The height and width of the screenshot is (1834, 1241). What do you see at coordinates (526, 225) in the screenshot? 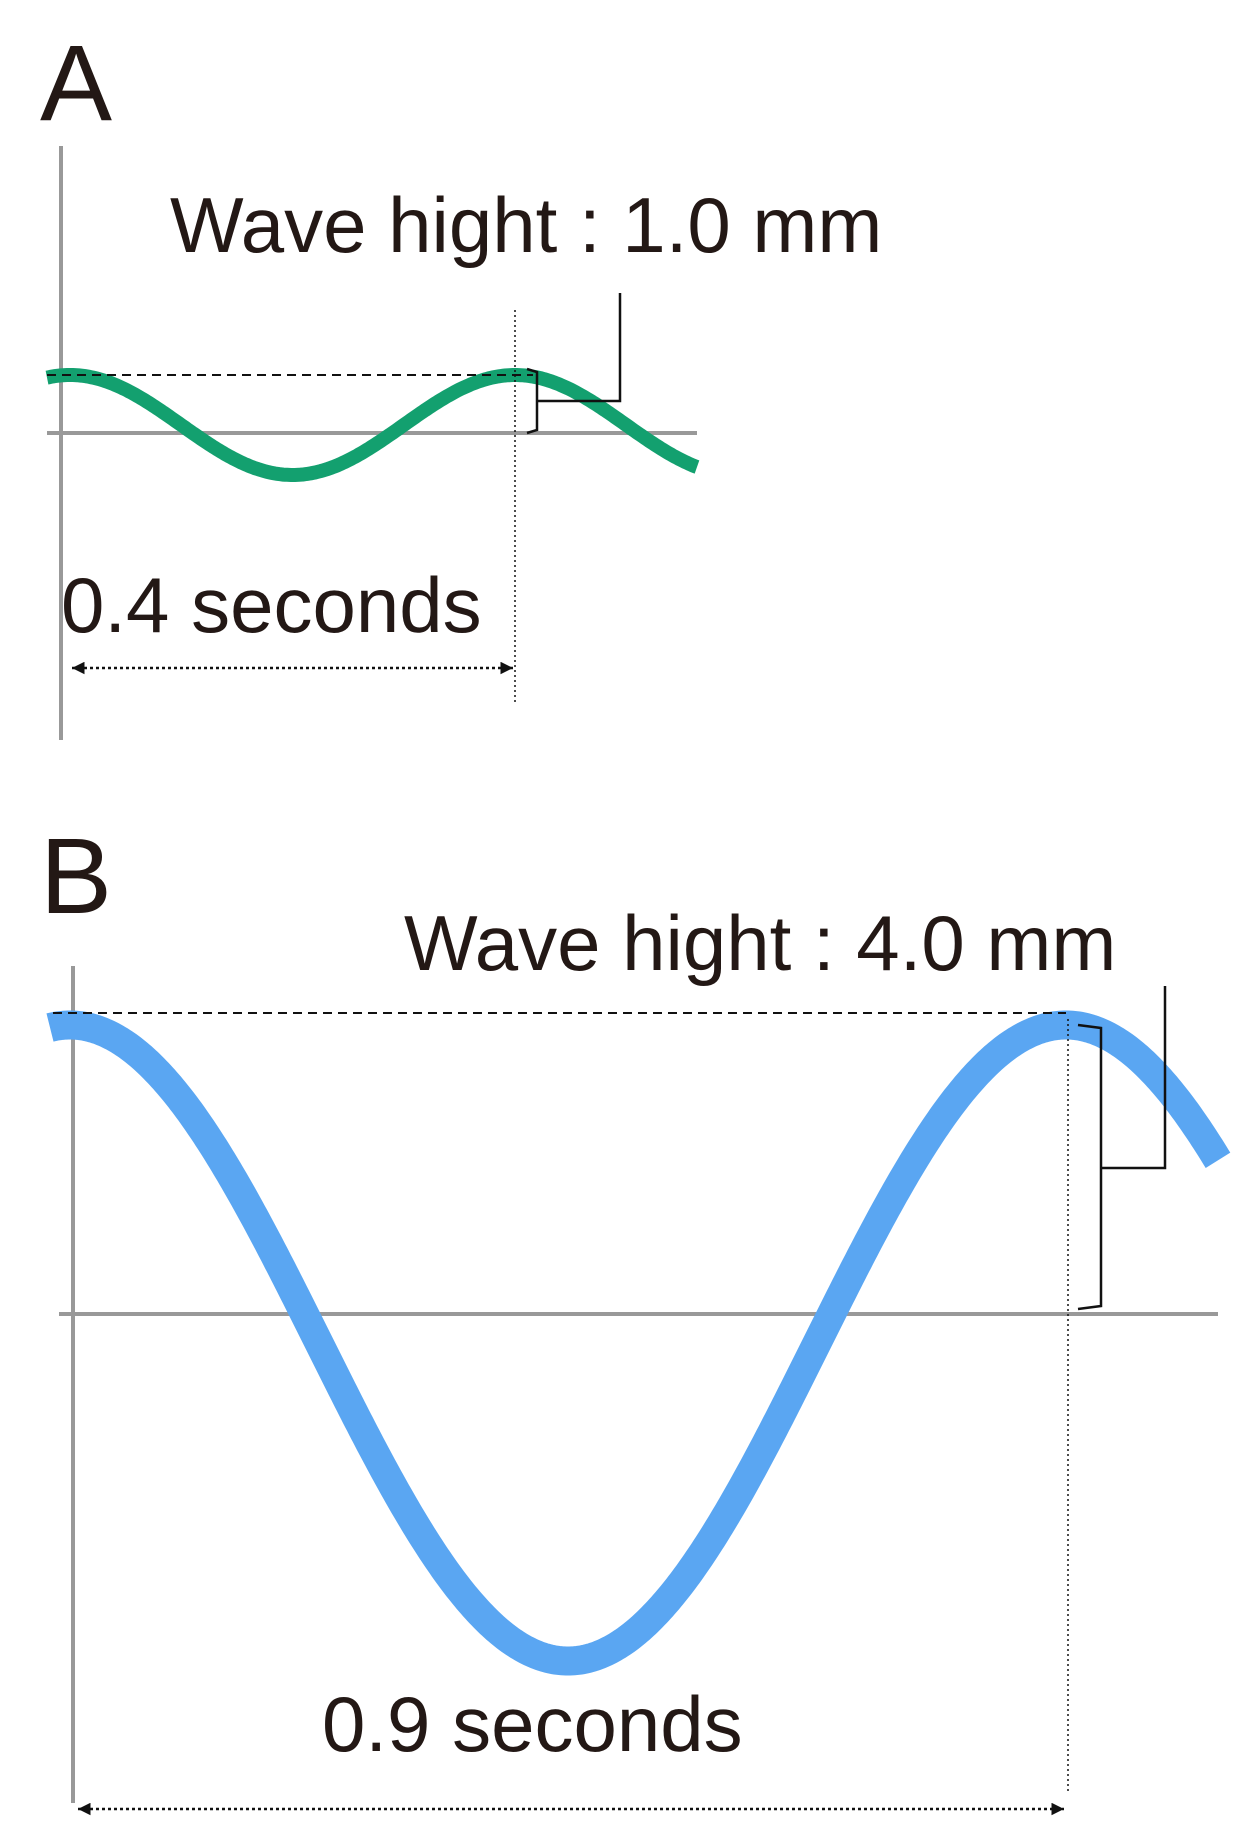
I see `height-label: Wave hight : 1.0 mm` at bounding box center [526, 225].